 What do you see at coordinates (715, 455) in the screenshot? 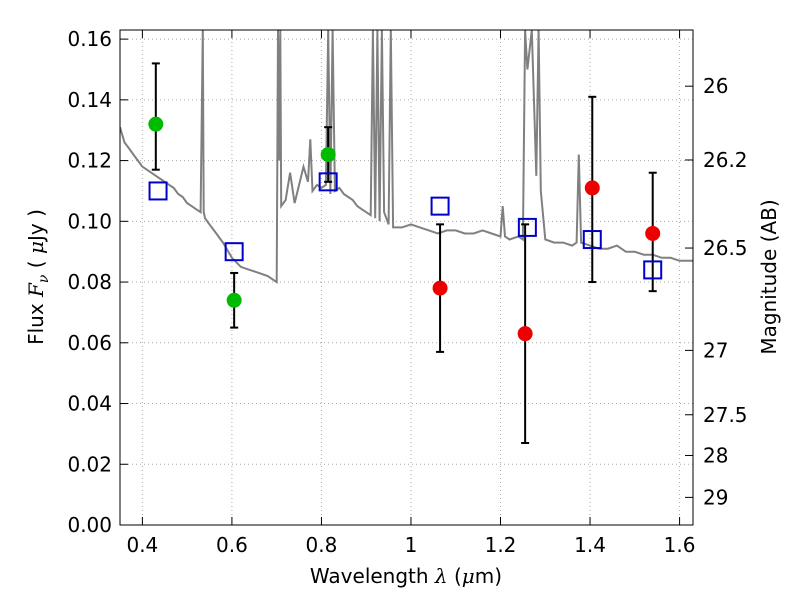
I see `y2-tick-label: 28` at bounding box center [715, 455].